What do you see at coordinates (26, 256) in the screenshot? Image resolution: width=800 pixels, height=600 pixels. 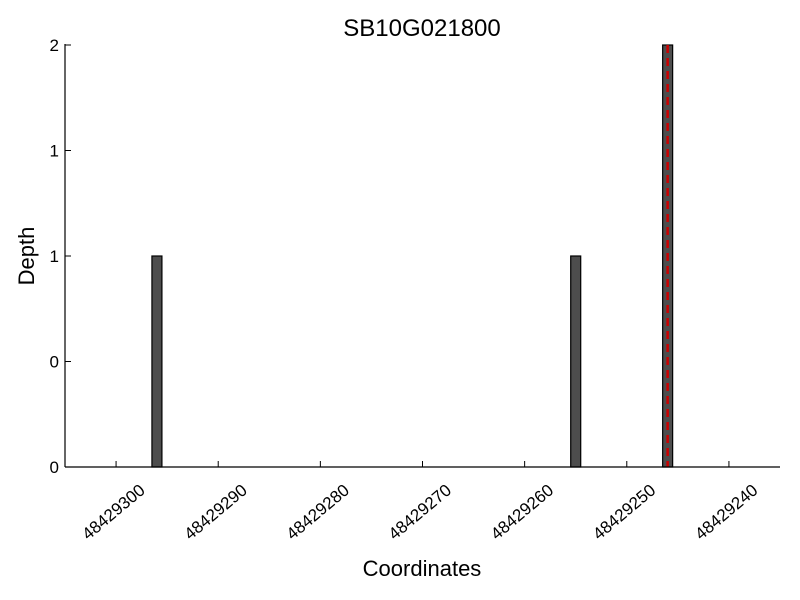 I see `y-axis-label: Depth` at bounding box center [26, 256].